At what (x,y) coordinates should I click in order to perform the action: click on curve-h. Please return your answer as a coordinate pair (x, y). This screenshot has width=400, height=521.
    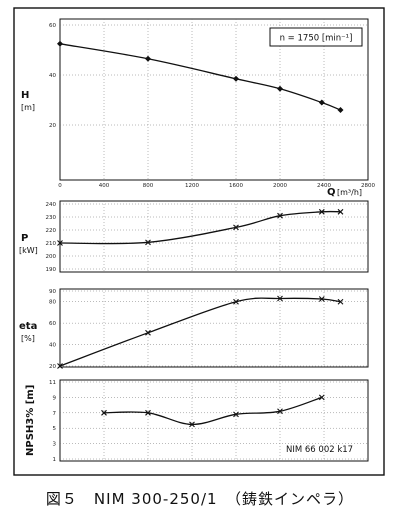
    Looking at the image, I should click on (200, 77).